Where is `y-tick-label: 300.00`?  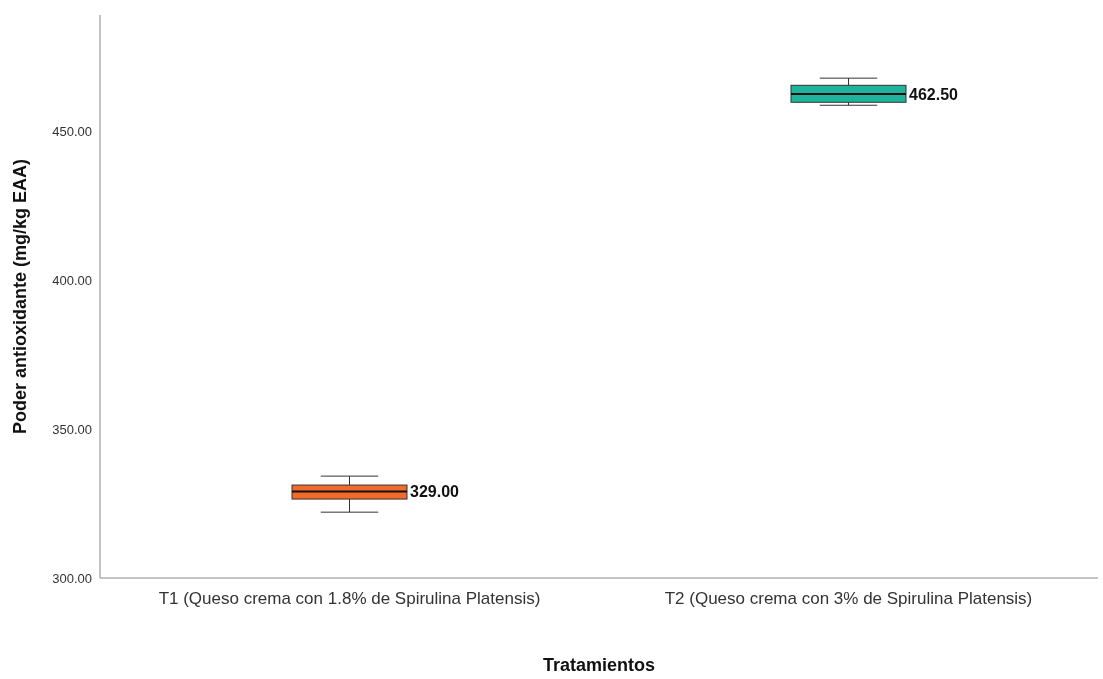
y-tick-label: 300.00 is located at coordinates (72, 578).